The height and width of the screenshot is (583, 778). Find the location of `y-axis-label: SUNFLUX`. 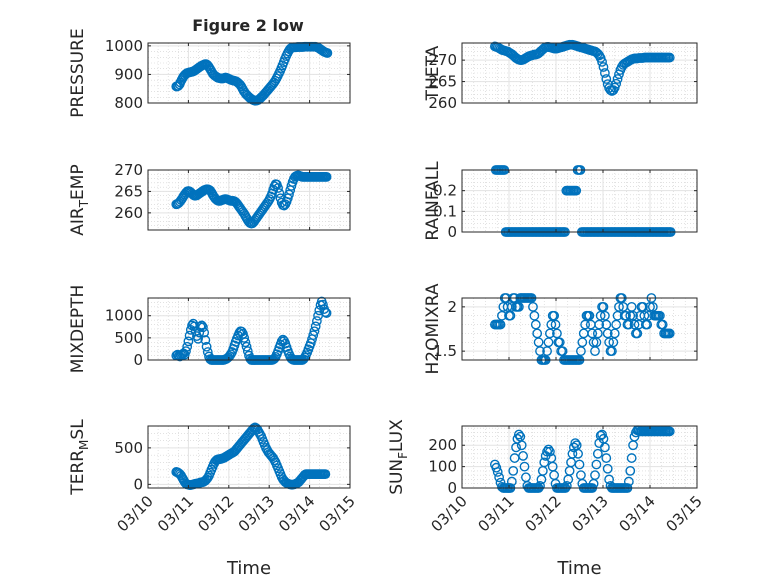

y-axis-label: SUNFLUX is located at coordinates (398, 457).